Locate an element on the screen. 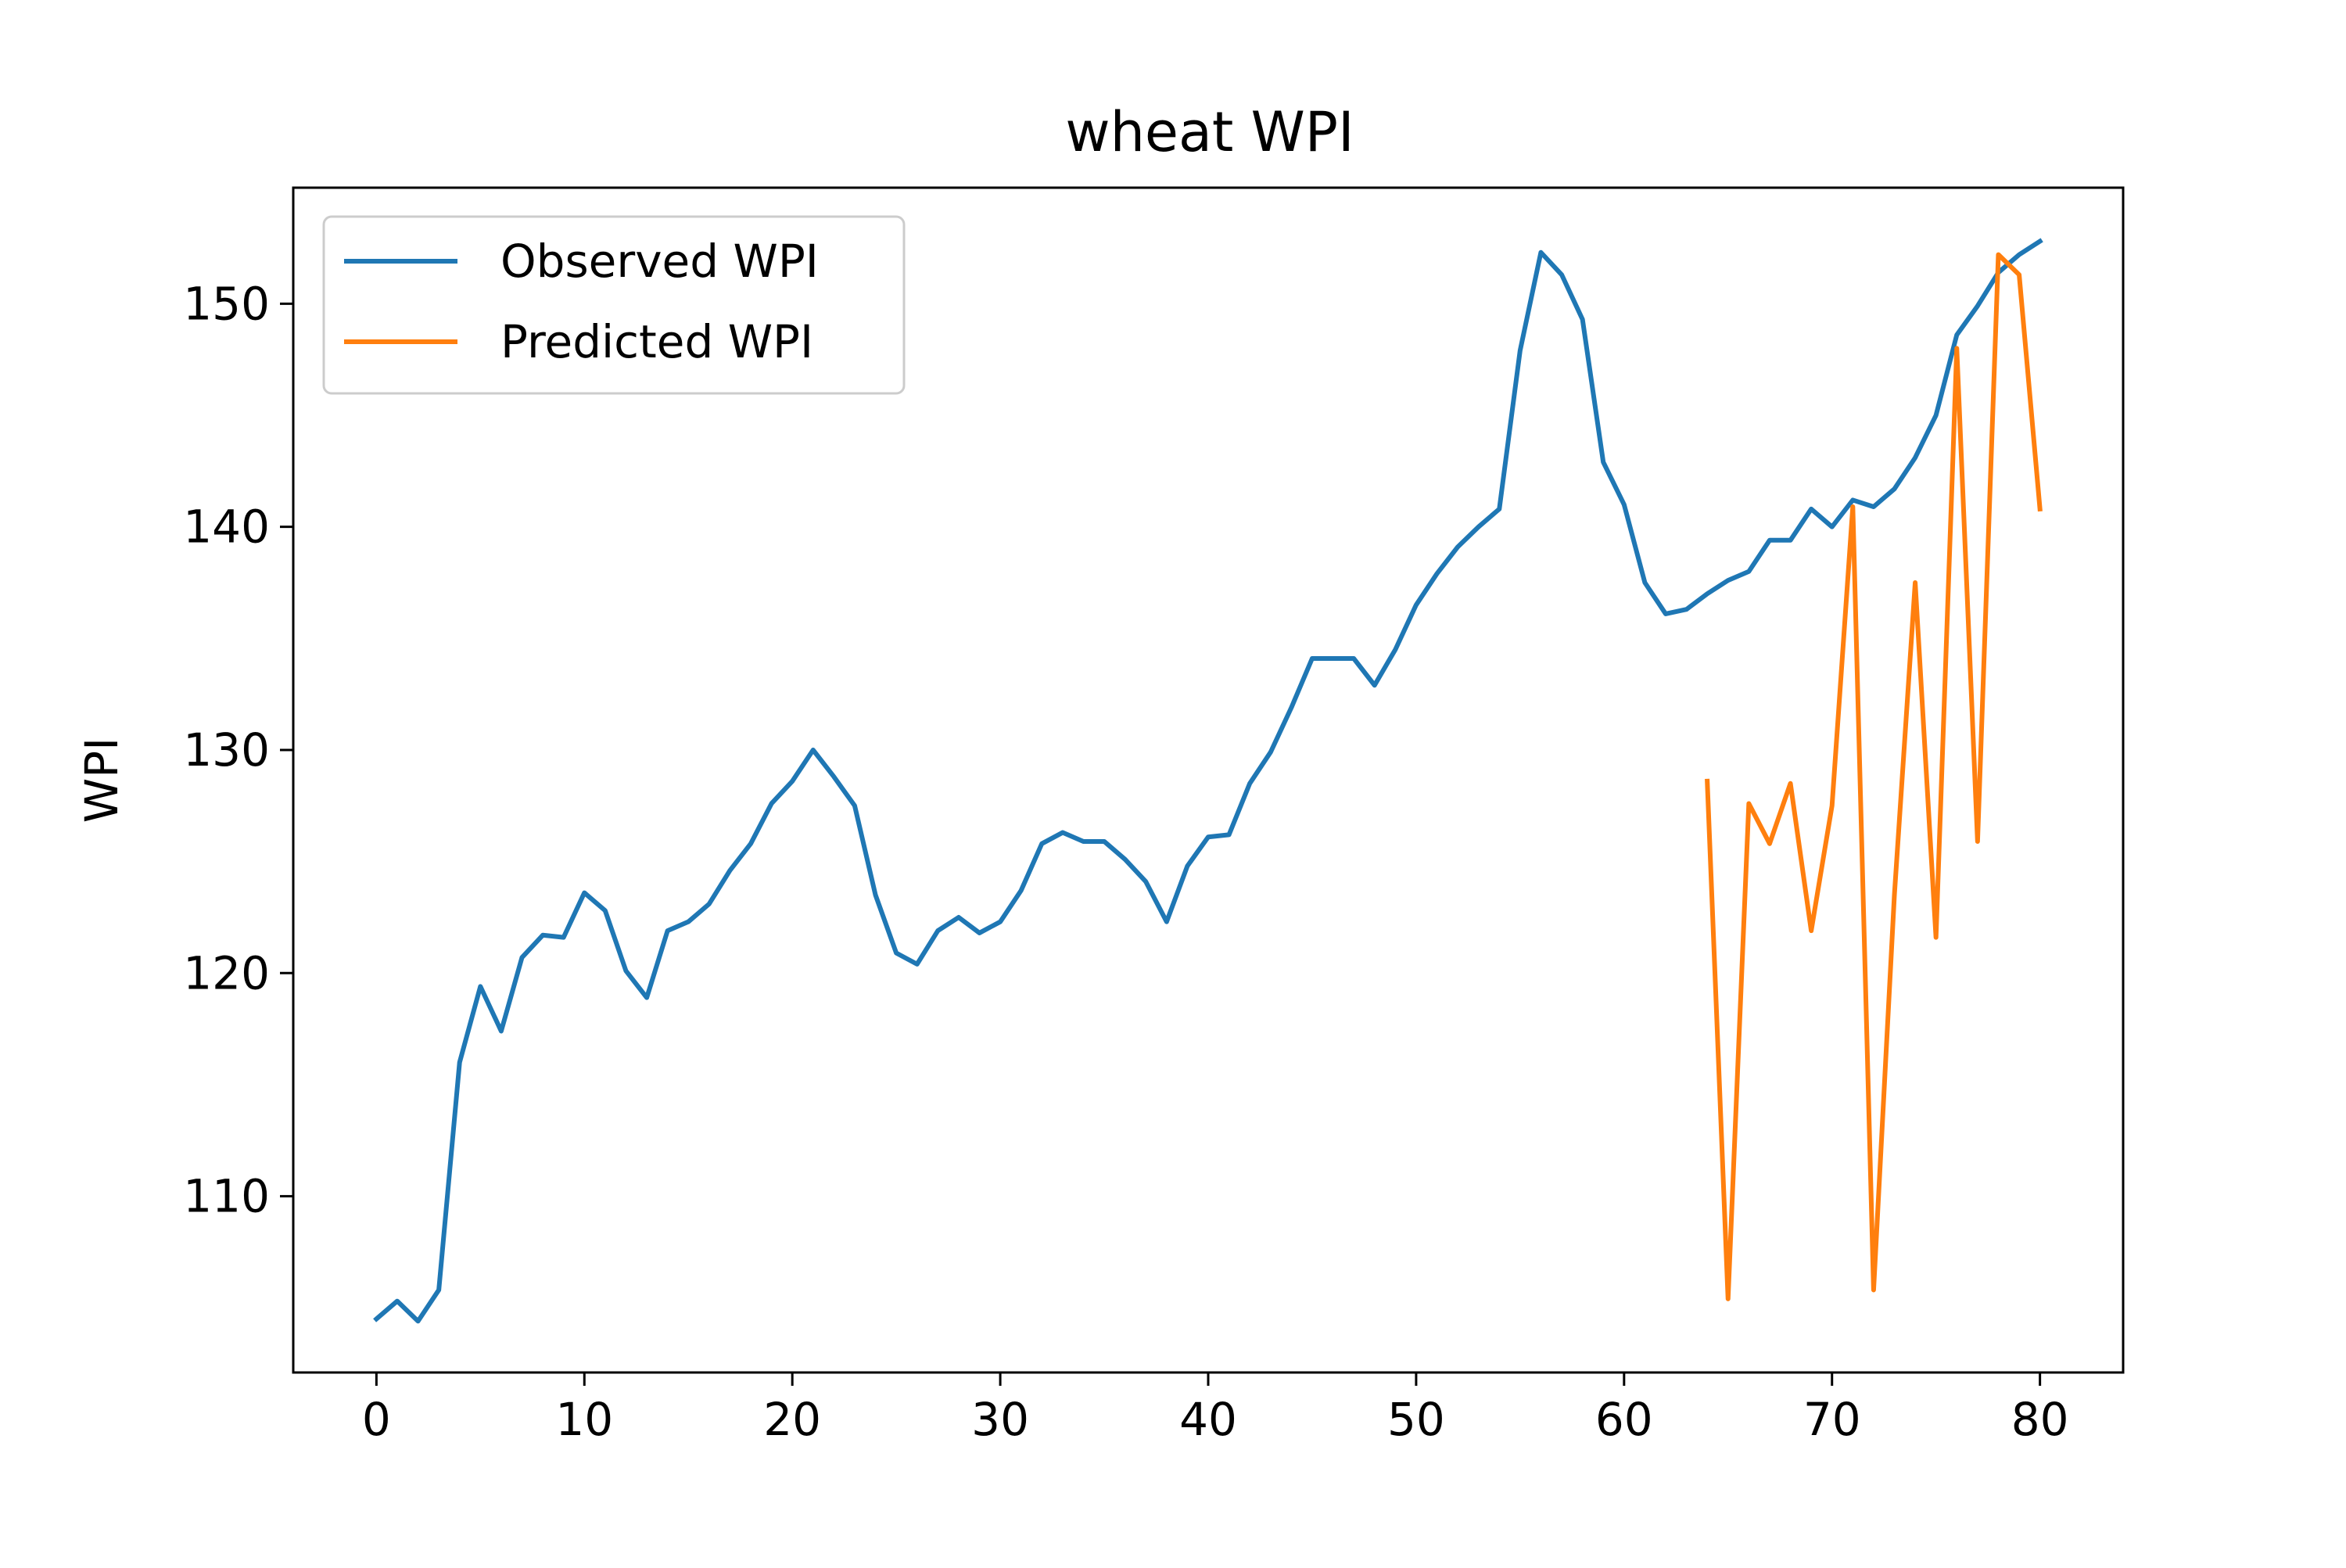 This screenshot has height=1568, width=2346. x-tick-label: 50 is located at coordinates (1416, 1419).